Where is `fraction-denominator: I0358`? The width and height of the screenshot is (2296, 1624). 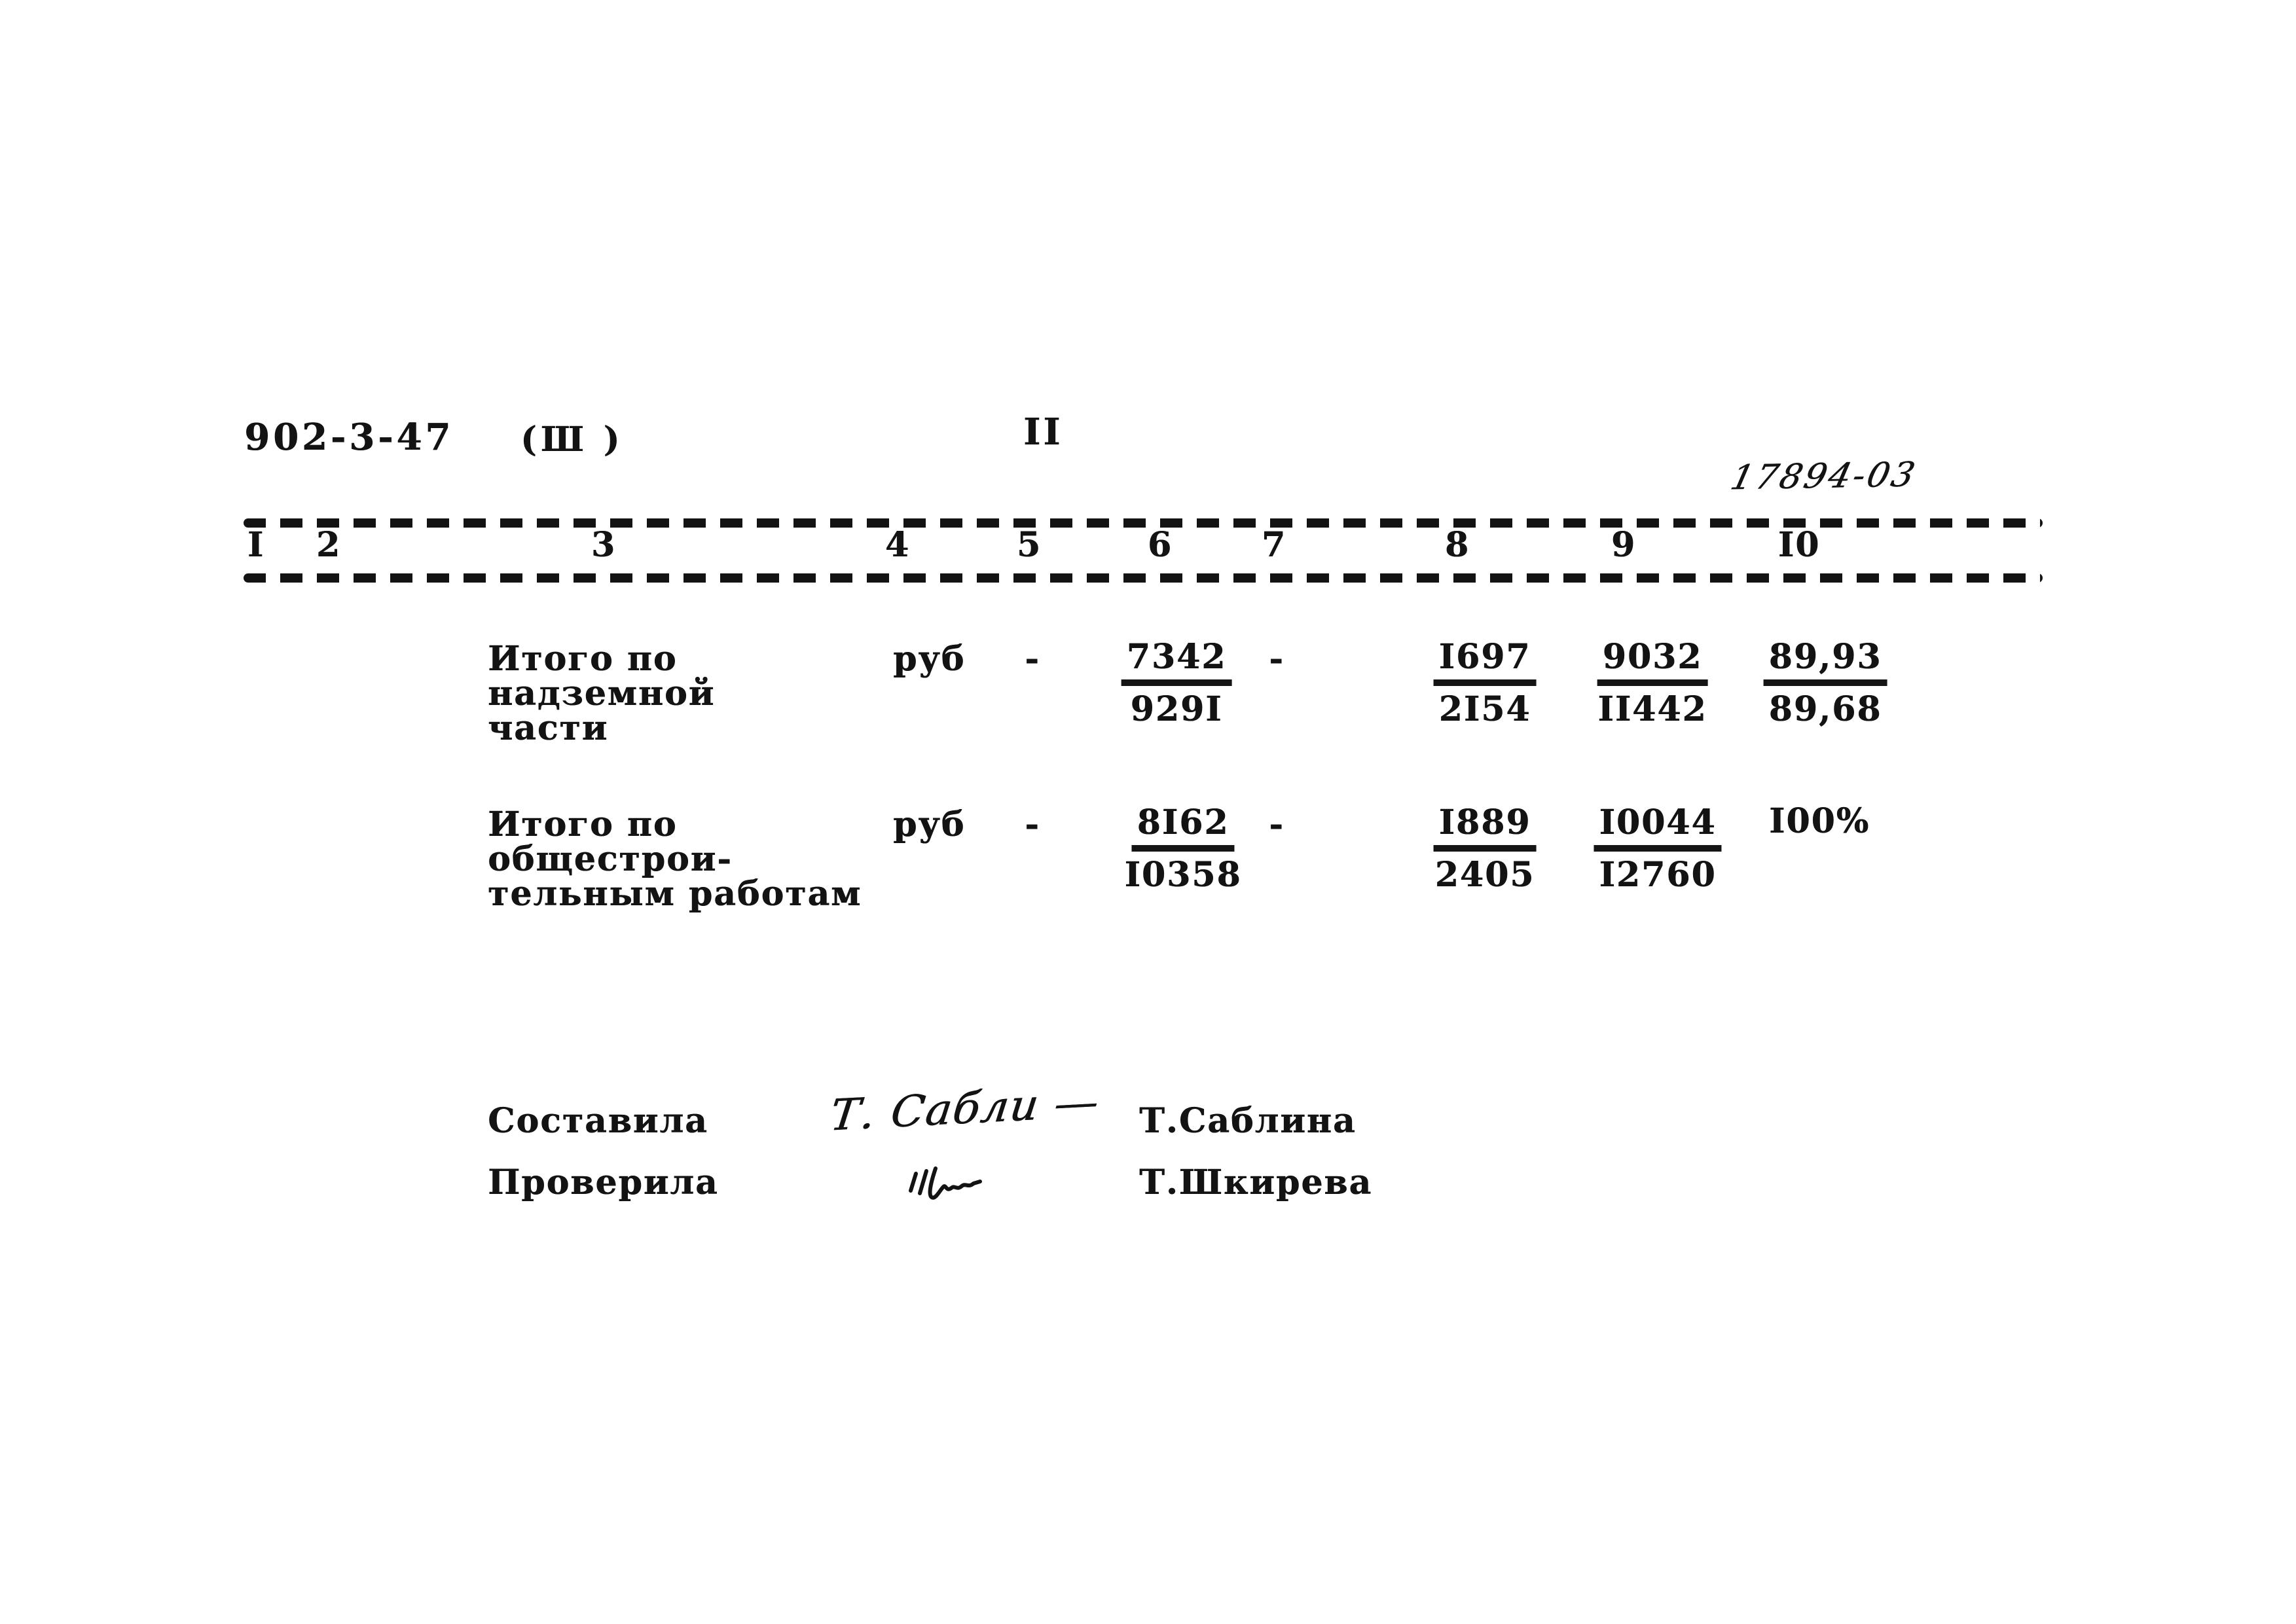 fraction-denominator: I0358 is located at coordinates (1183, 875).